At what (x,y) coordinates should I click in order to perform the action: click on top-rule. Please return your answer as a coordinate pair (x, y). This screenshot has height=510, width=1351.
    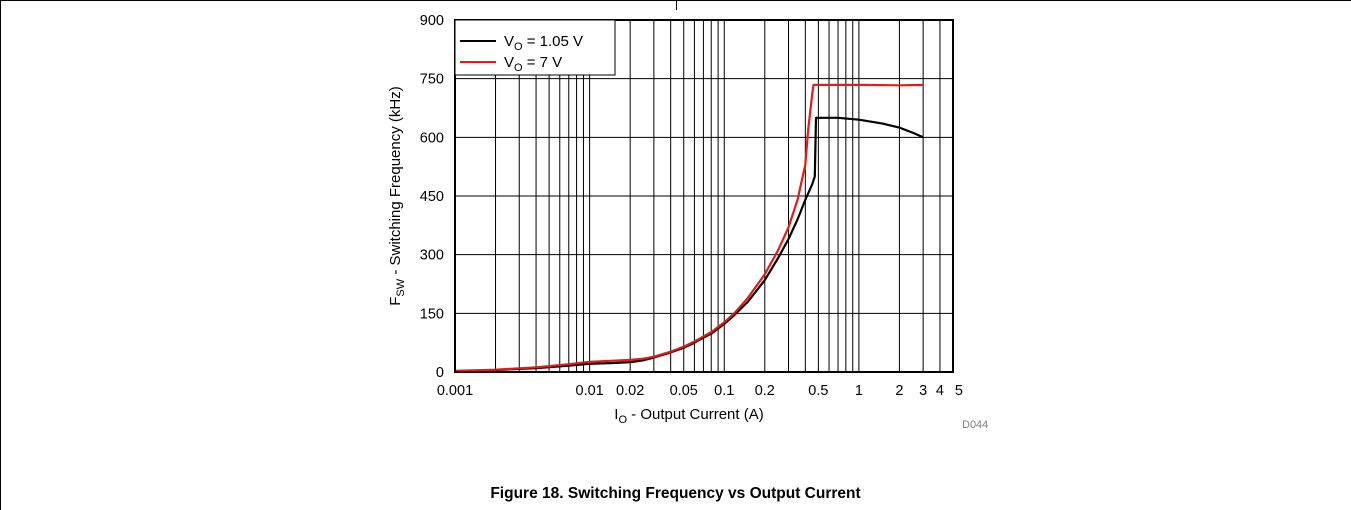
    Looking at the image, I should click on (675, 5).